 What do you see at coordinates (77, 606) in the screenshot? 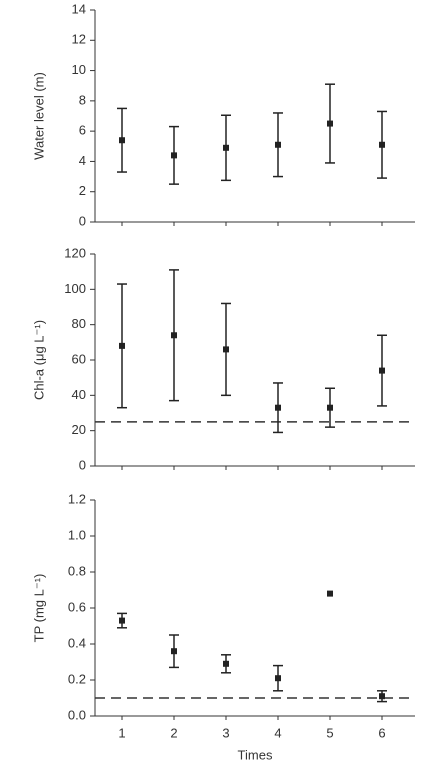
I see `y-tick-label: 0.6` at bounding box center [77, 606].